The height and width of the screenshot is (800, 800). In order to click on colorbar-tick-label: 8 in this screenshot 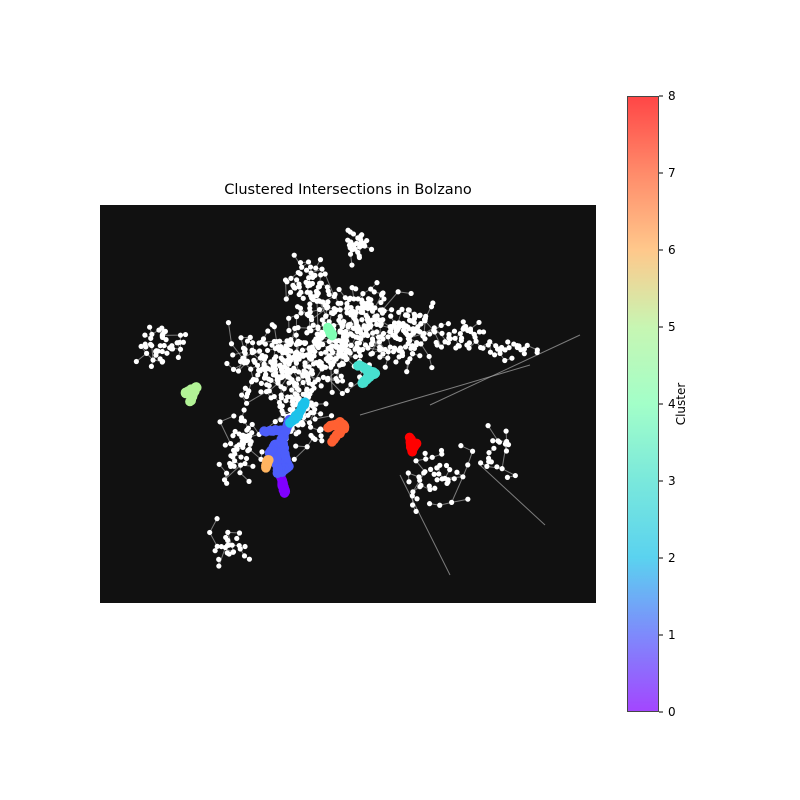, I will do `click(672, 96)`.